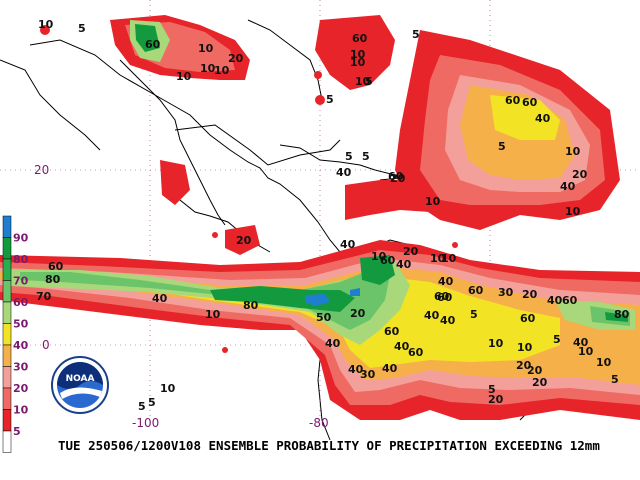 The width and height of the screenshot is (640, 480). Describe the element at coordinates (21, 367) in the screenshot. I see `legend-label: 30` at that location.